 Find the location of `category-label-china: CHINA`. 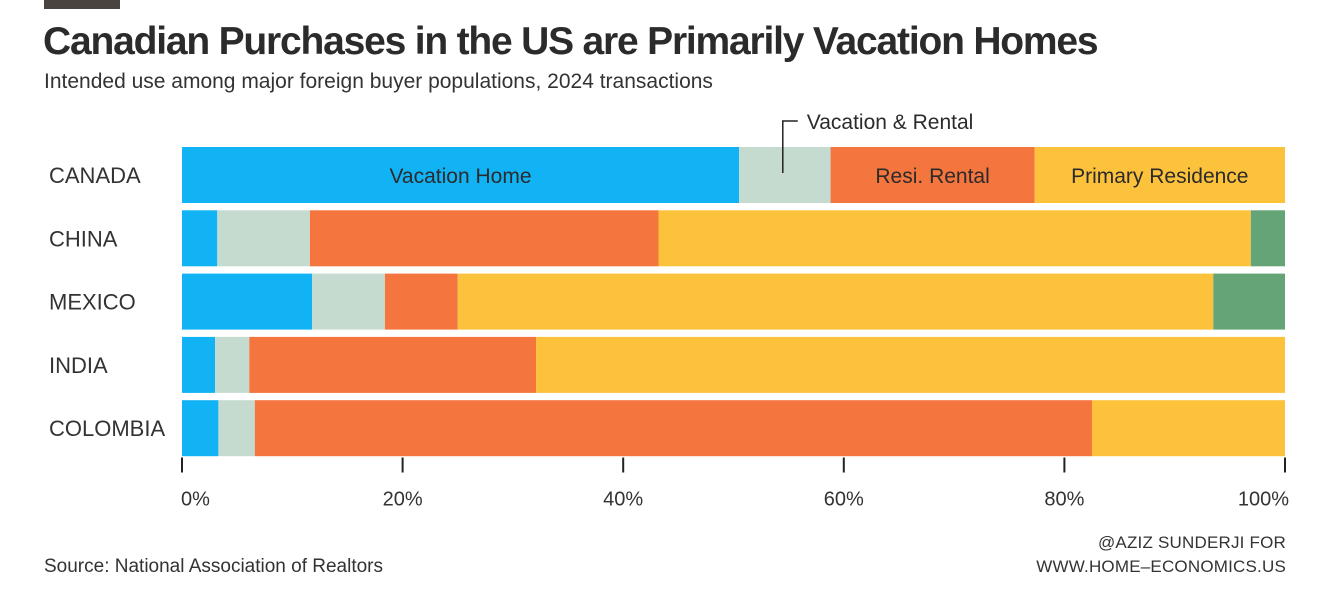

category-label-china: CHINA is located at coordinates (83, 238).